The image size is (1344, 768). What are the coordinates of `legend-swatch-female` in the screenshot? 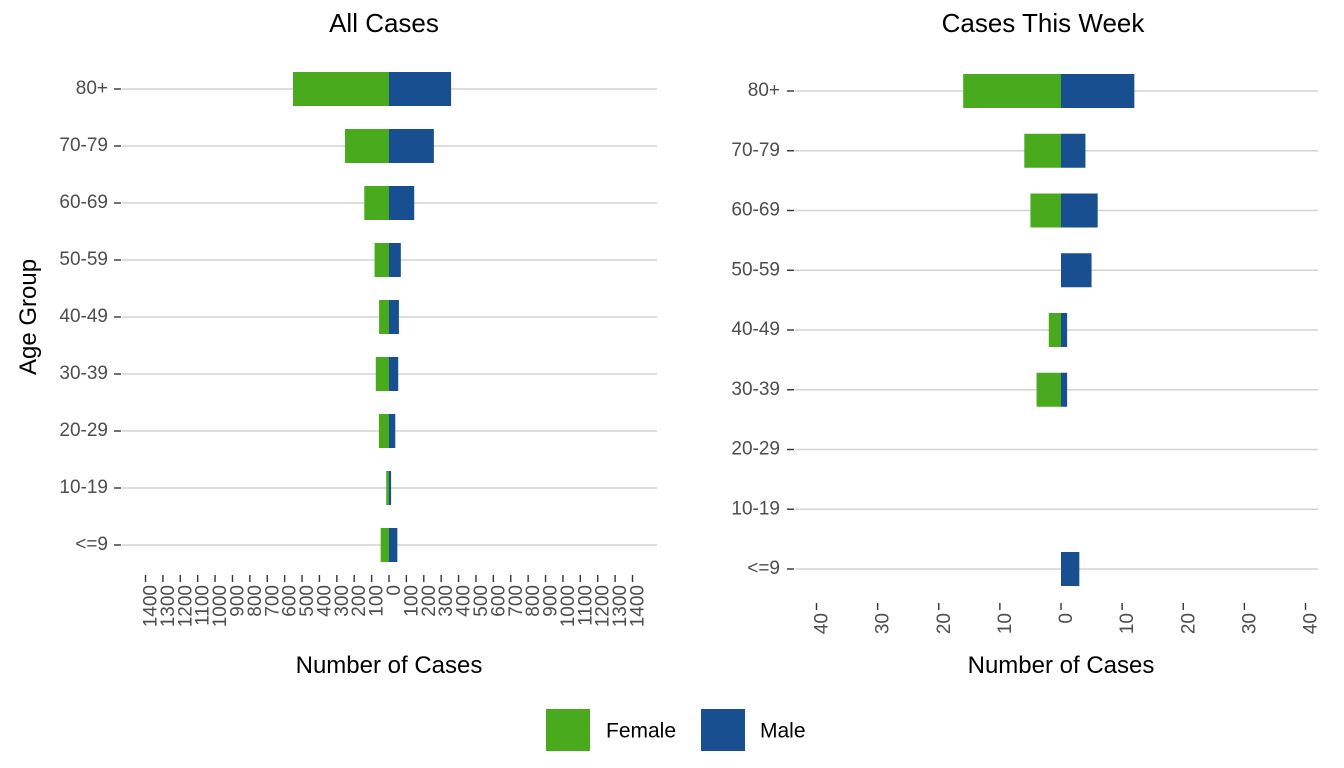 It's located at (568, 730).